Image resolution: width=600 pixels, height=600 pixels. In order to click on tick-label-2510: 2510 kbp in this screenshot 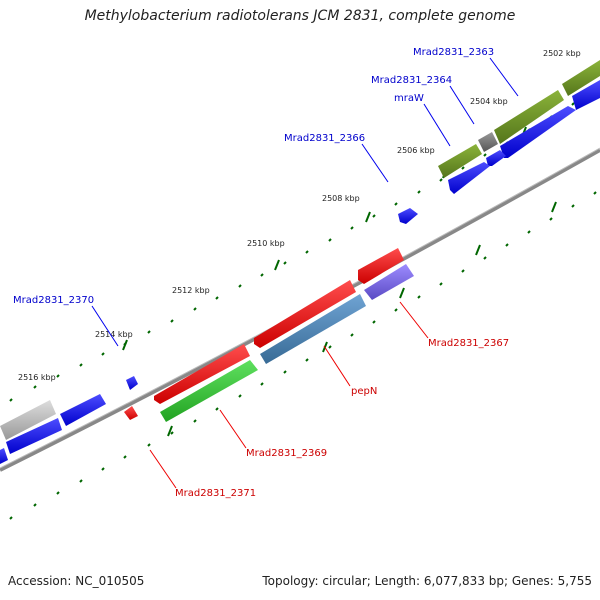, I will do `click(266, 243)`.